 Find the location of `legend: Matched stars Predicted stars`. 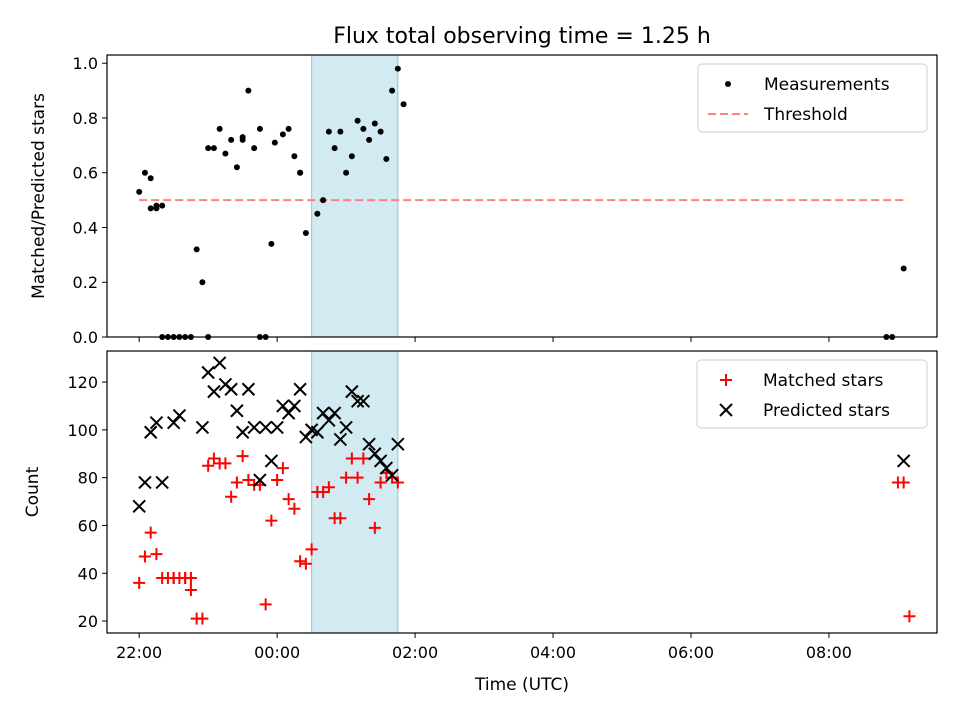

legend: Matched stars Predicted stars is located at coordinates (812, 394).